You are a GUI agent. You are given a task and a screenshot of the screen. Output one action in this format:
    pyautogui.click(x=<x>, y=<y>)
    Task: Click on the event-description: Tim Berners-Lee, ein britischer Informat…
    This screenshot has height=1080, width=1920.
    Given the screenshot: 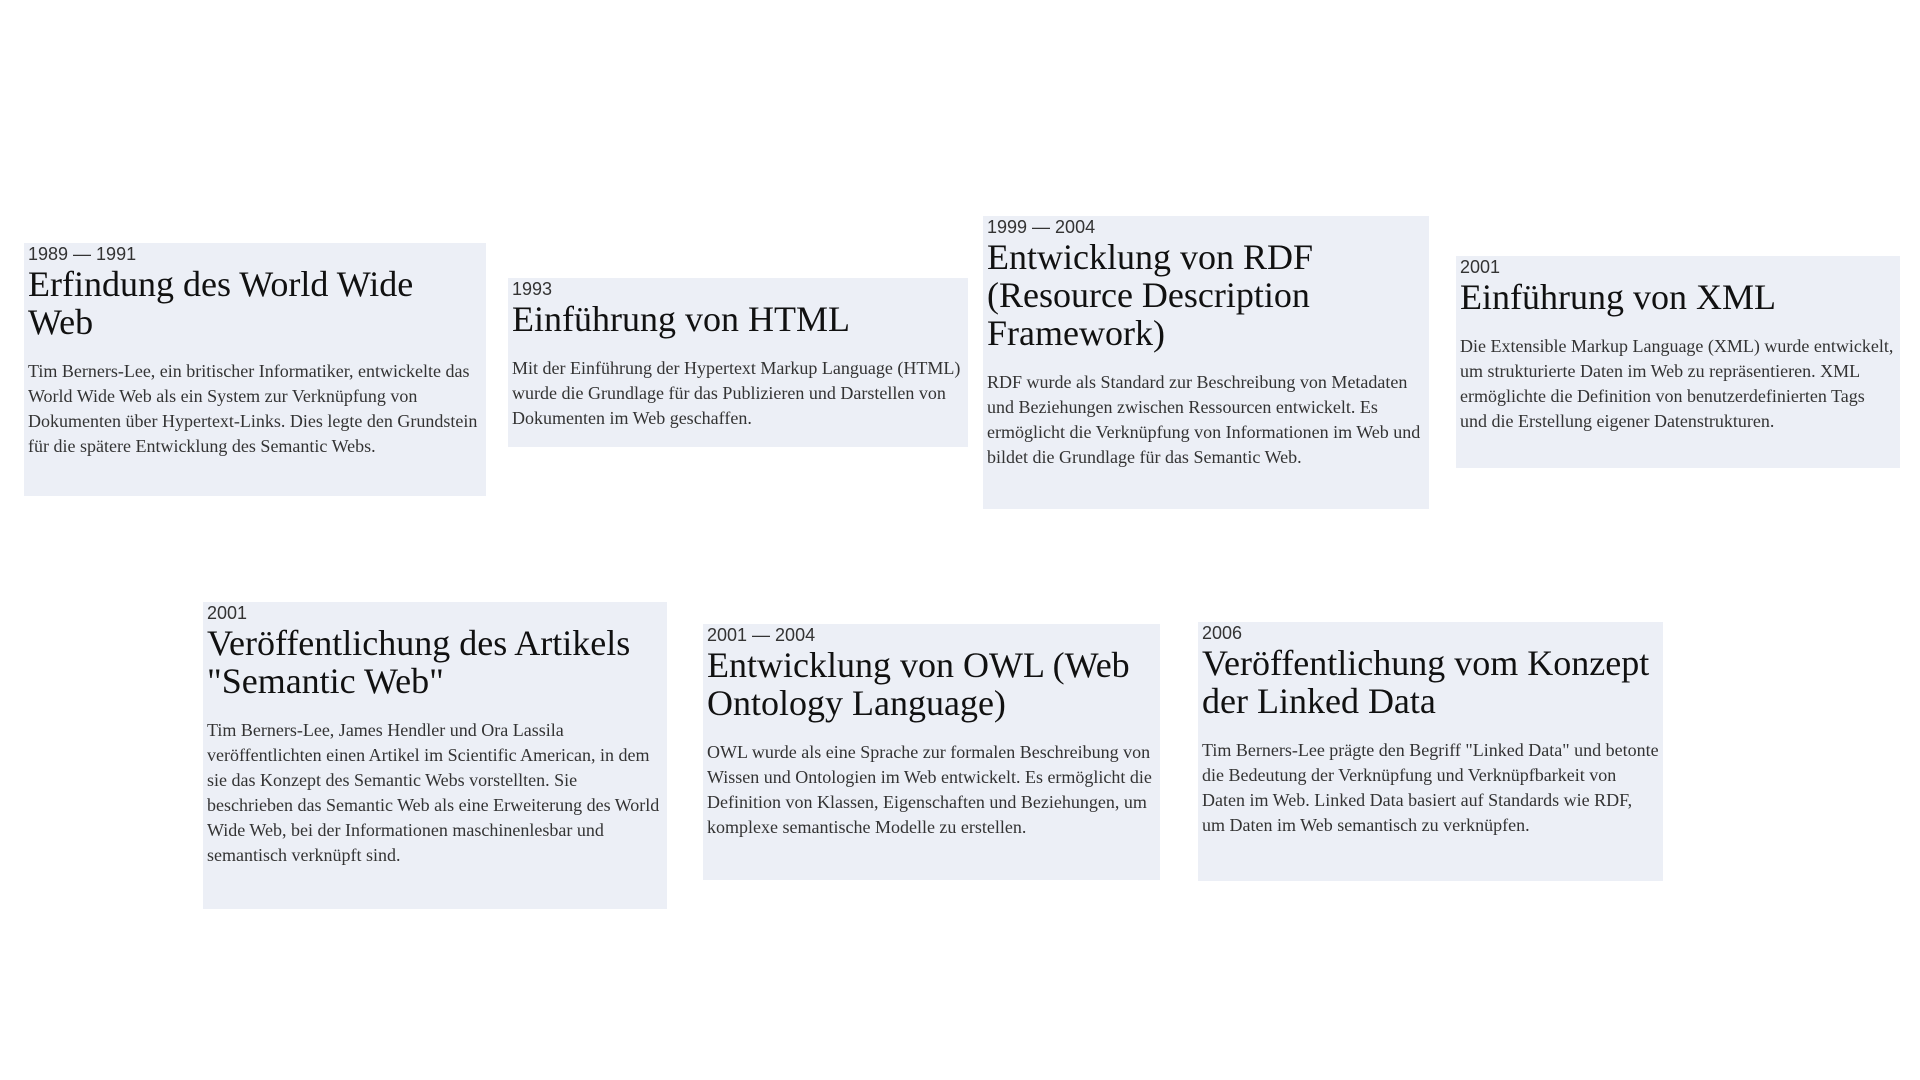 What is the action you would take?
    pyautogui.click(x=253, y=408)
    